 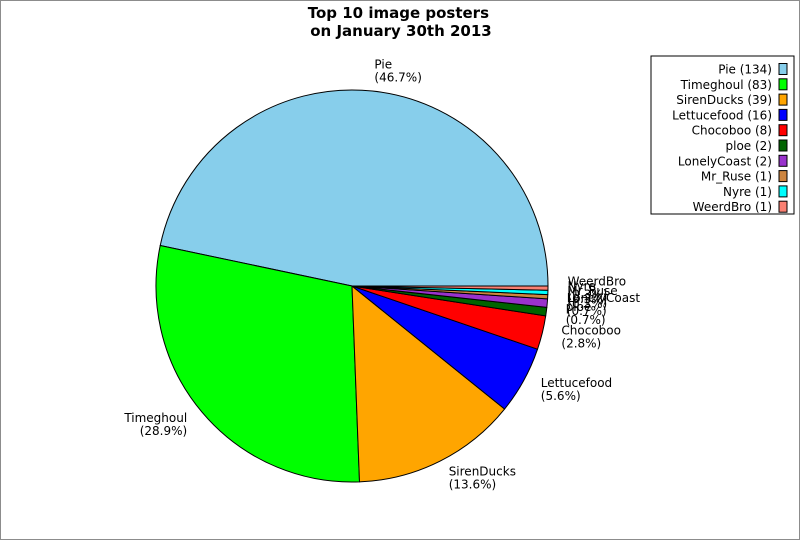 What do you see at coordinates (258, 364) in the screenshot?
I see `pie-slice-timeghoul` at bounding box center [258, 364].